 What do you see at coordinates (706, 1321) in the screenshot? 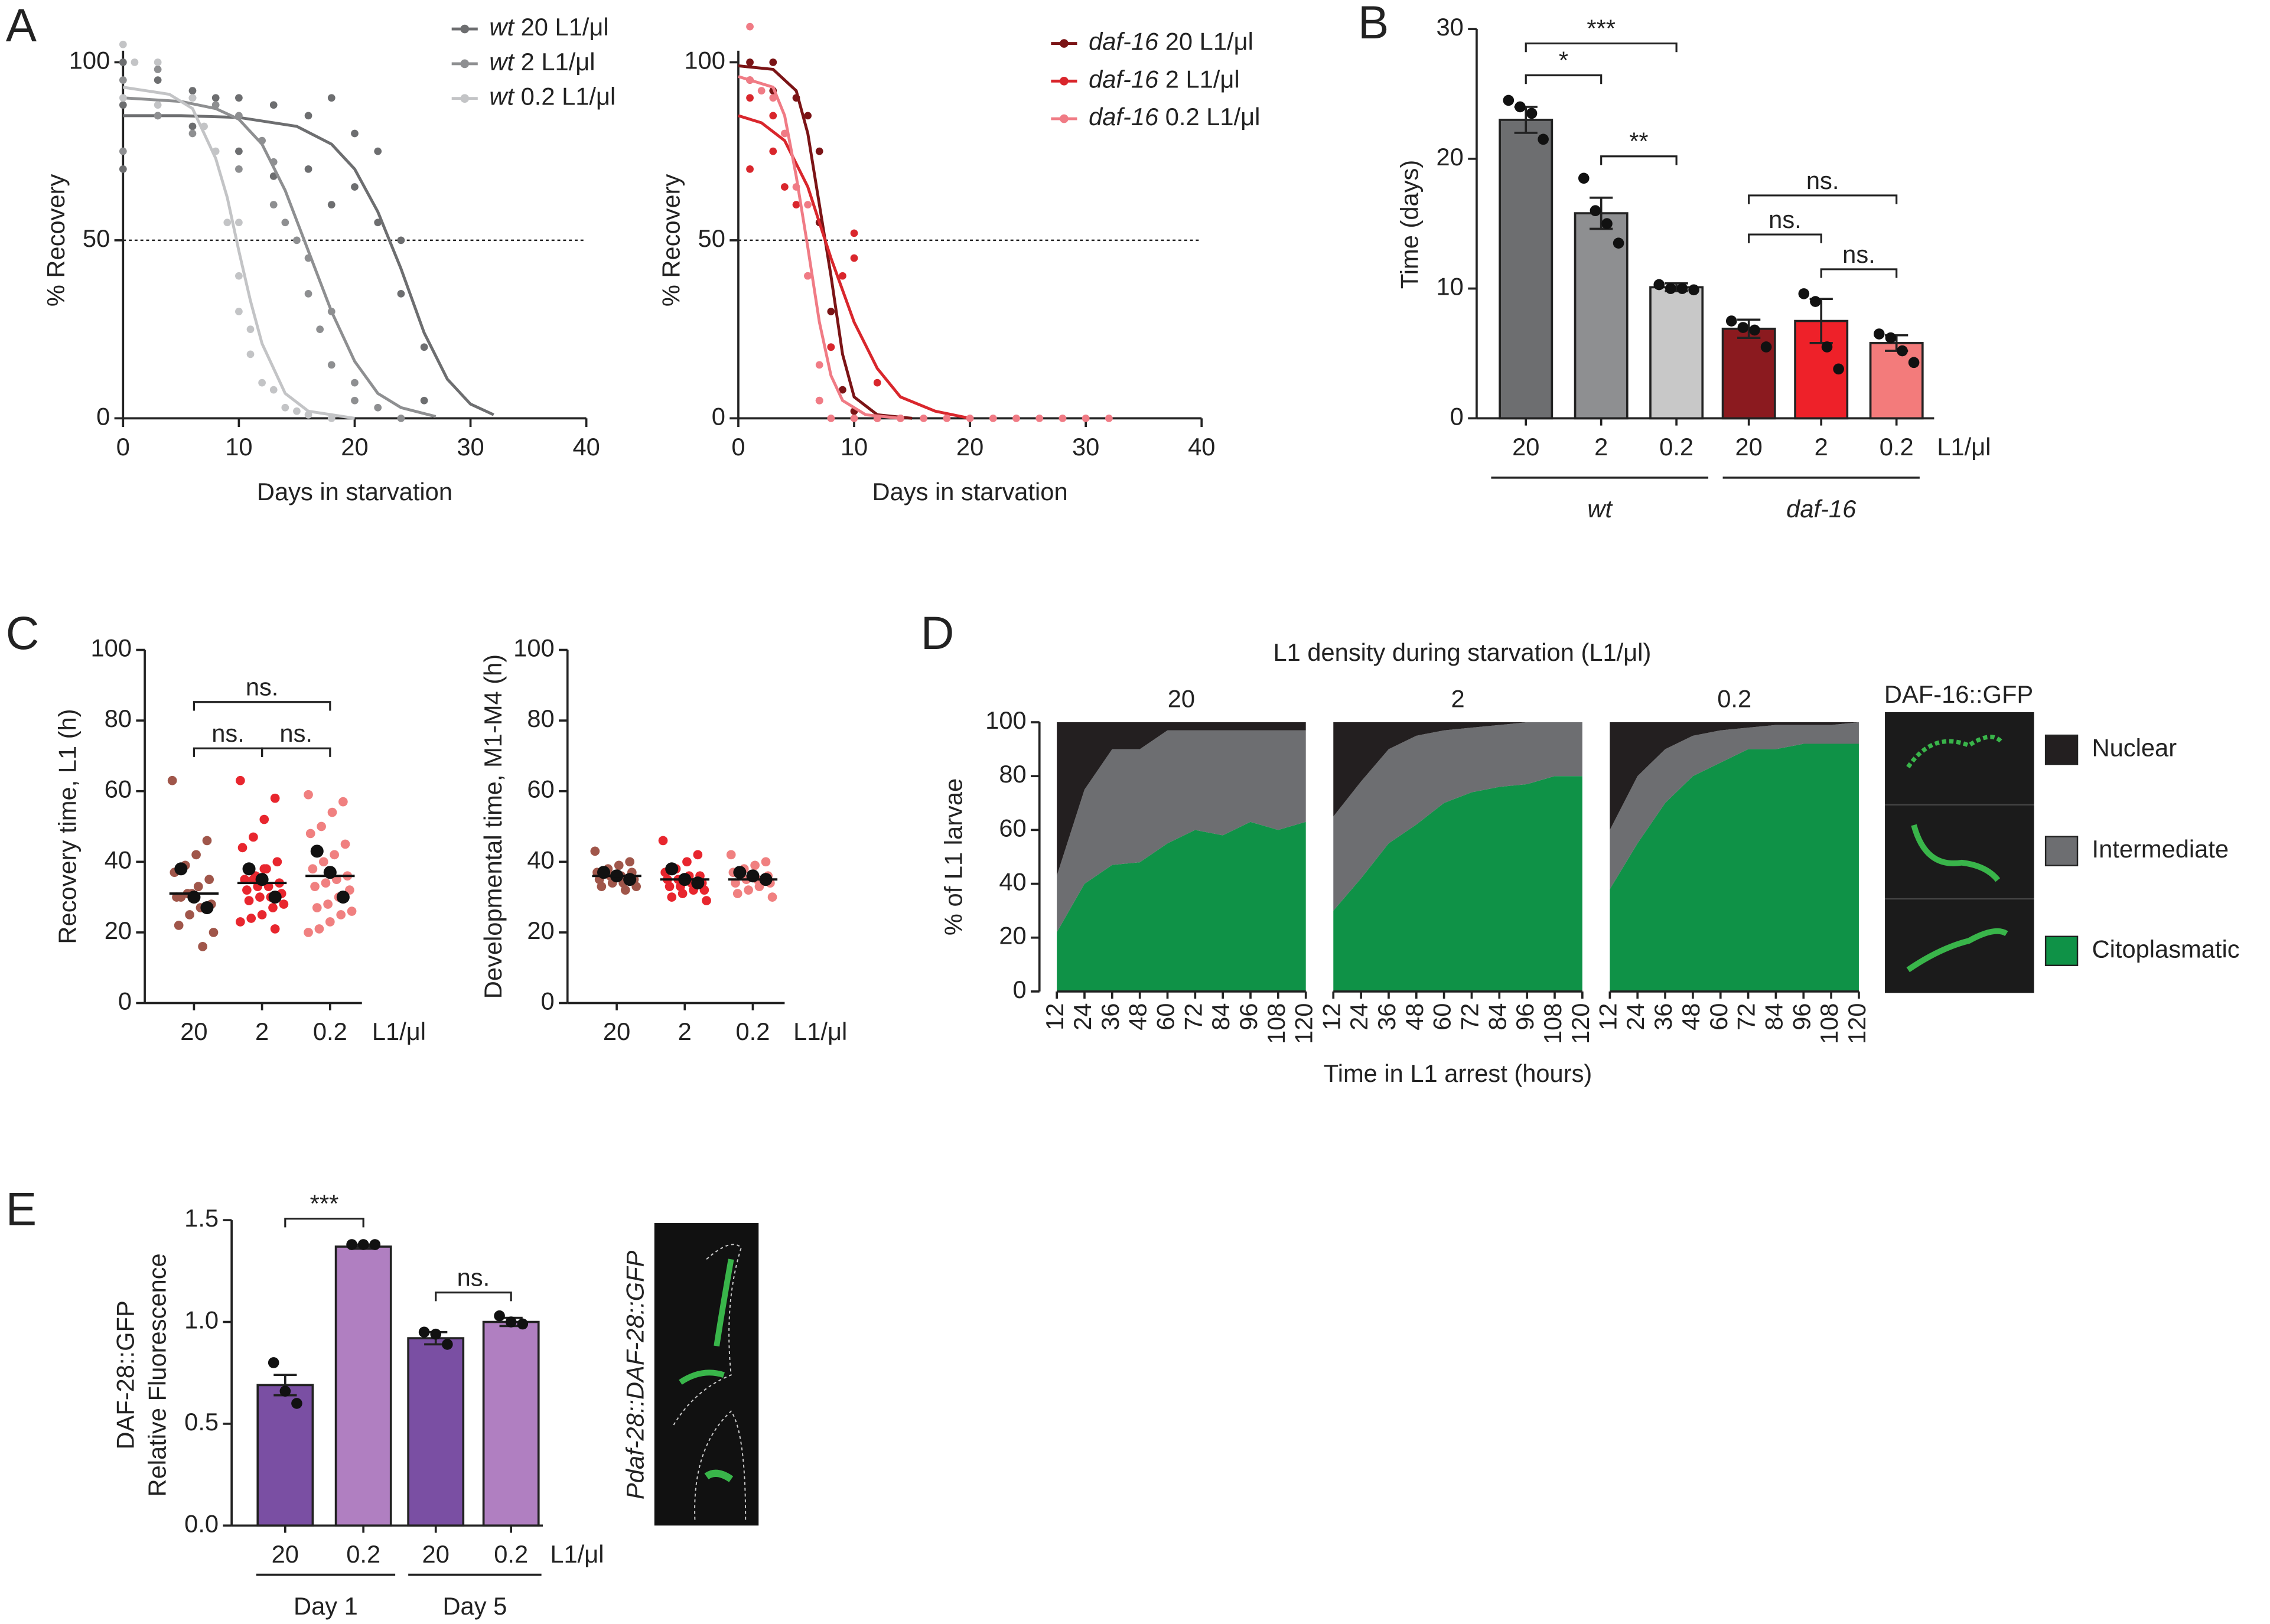
I see `worm-signal` at bounding box center [706, 1321].